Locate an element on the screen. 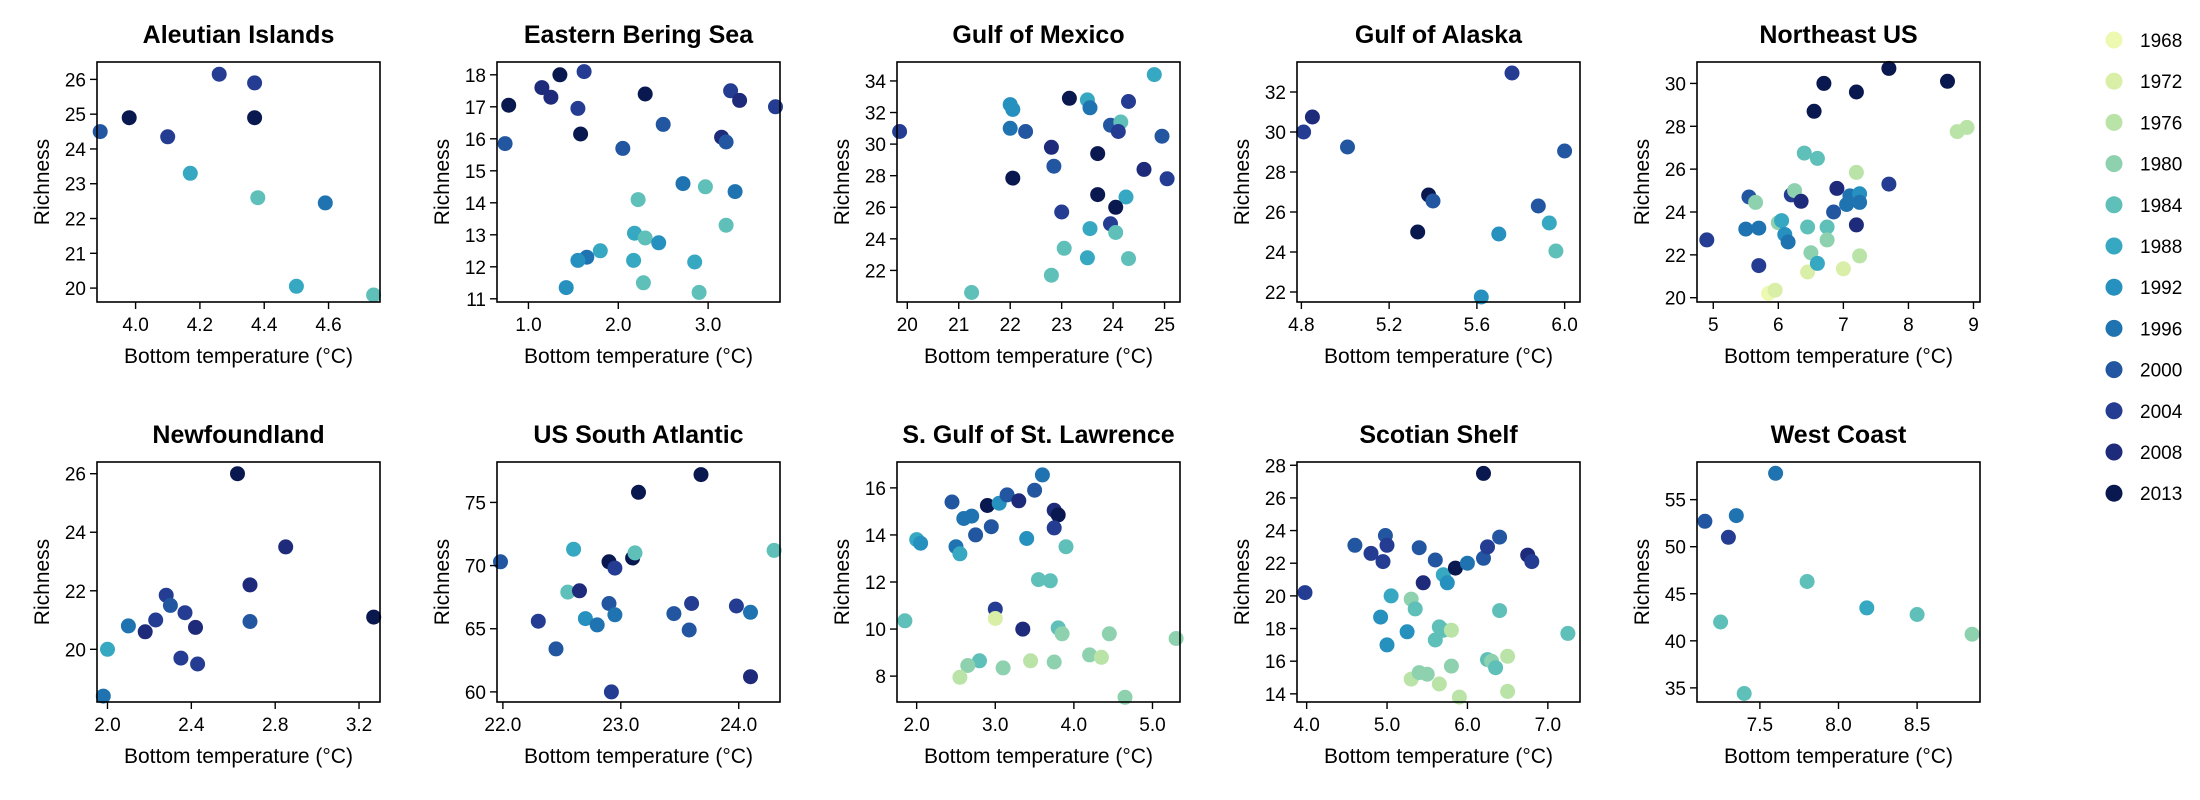 The width and height of the screenshot is (2200, 800). y-tick-label: 30 is located at coordinates (875, 145).